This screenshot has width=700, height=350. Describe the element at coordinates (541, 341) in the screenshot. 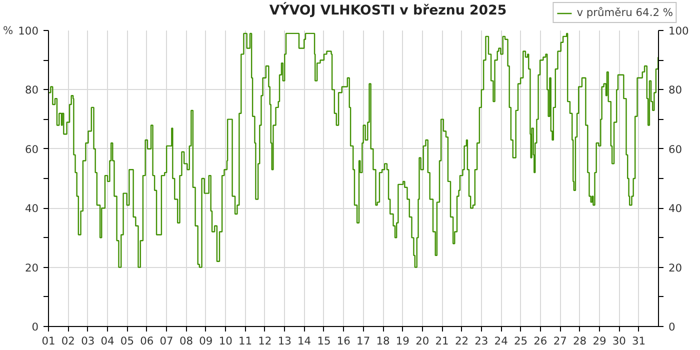

I see `x-tick-label: 26` at that location.